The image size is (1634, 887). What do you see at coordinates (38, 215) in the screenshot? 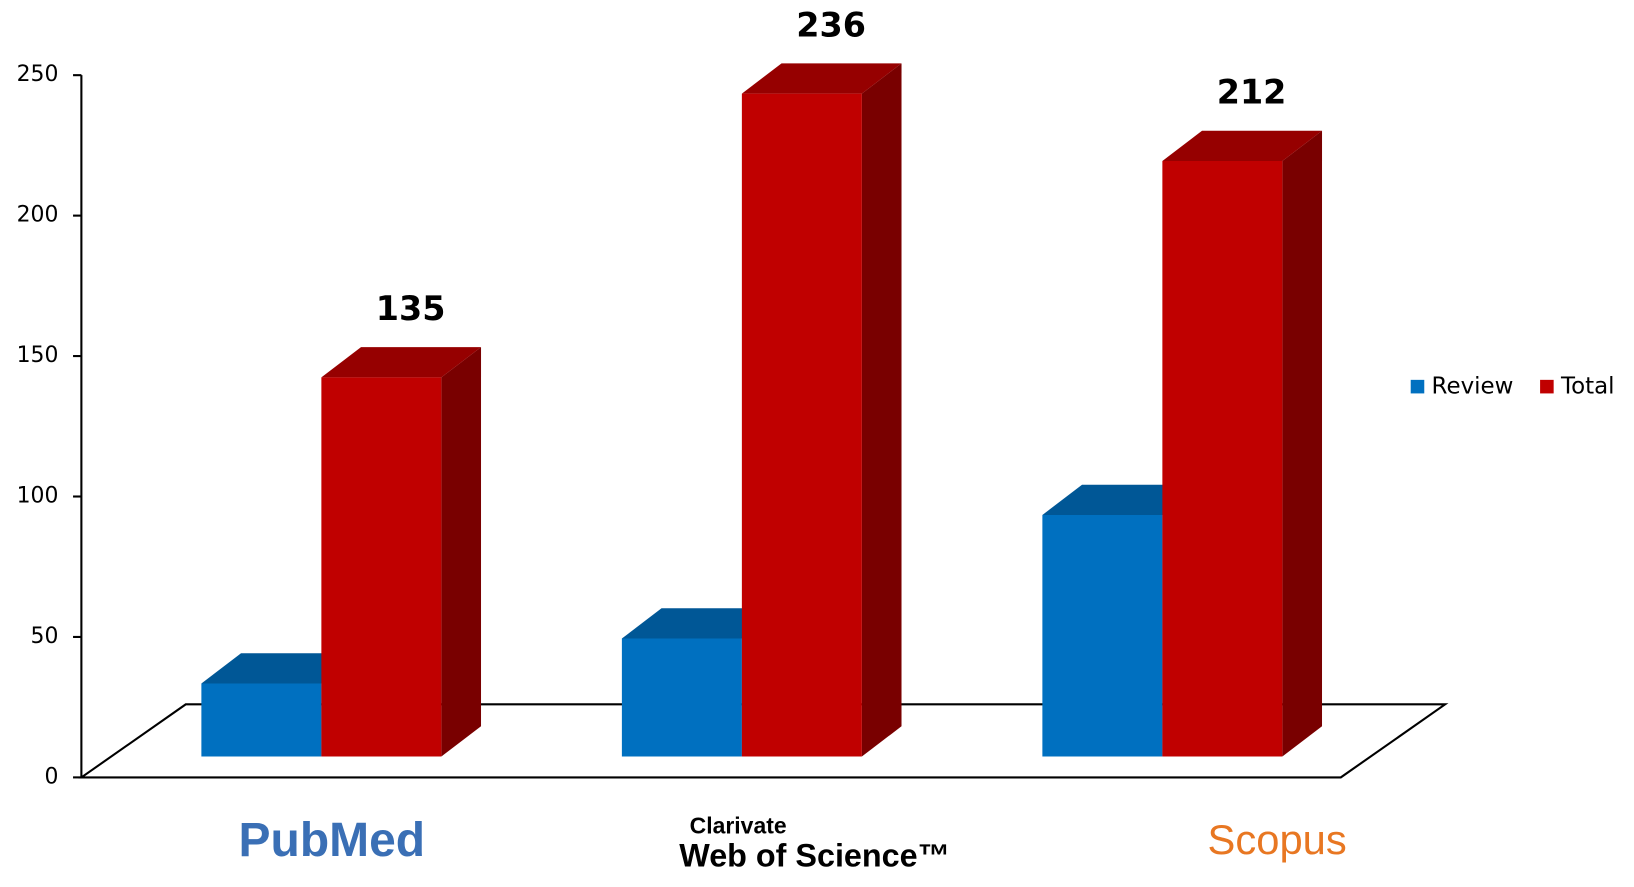
I see `y-tick-label: 200` at bounding box center [38, 215].